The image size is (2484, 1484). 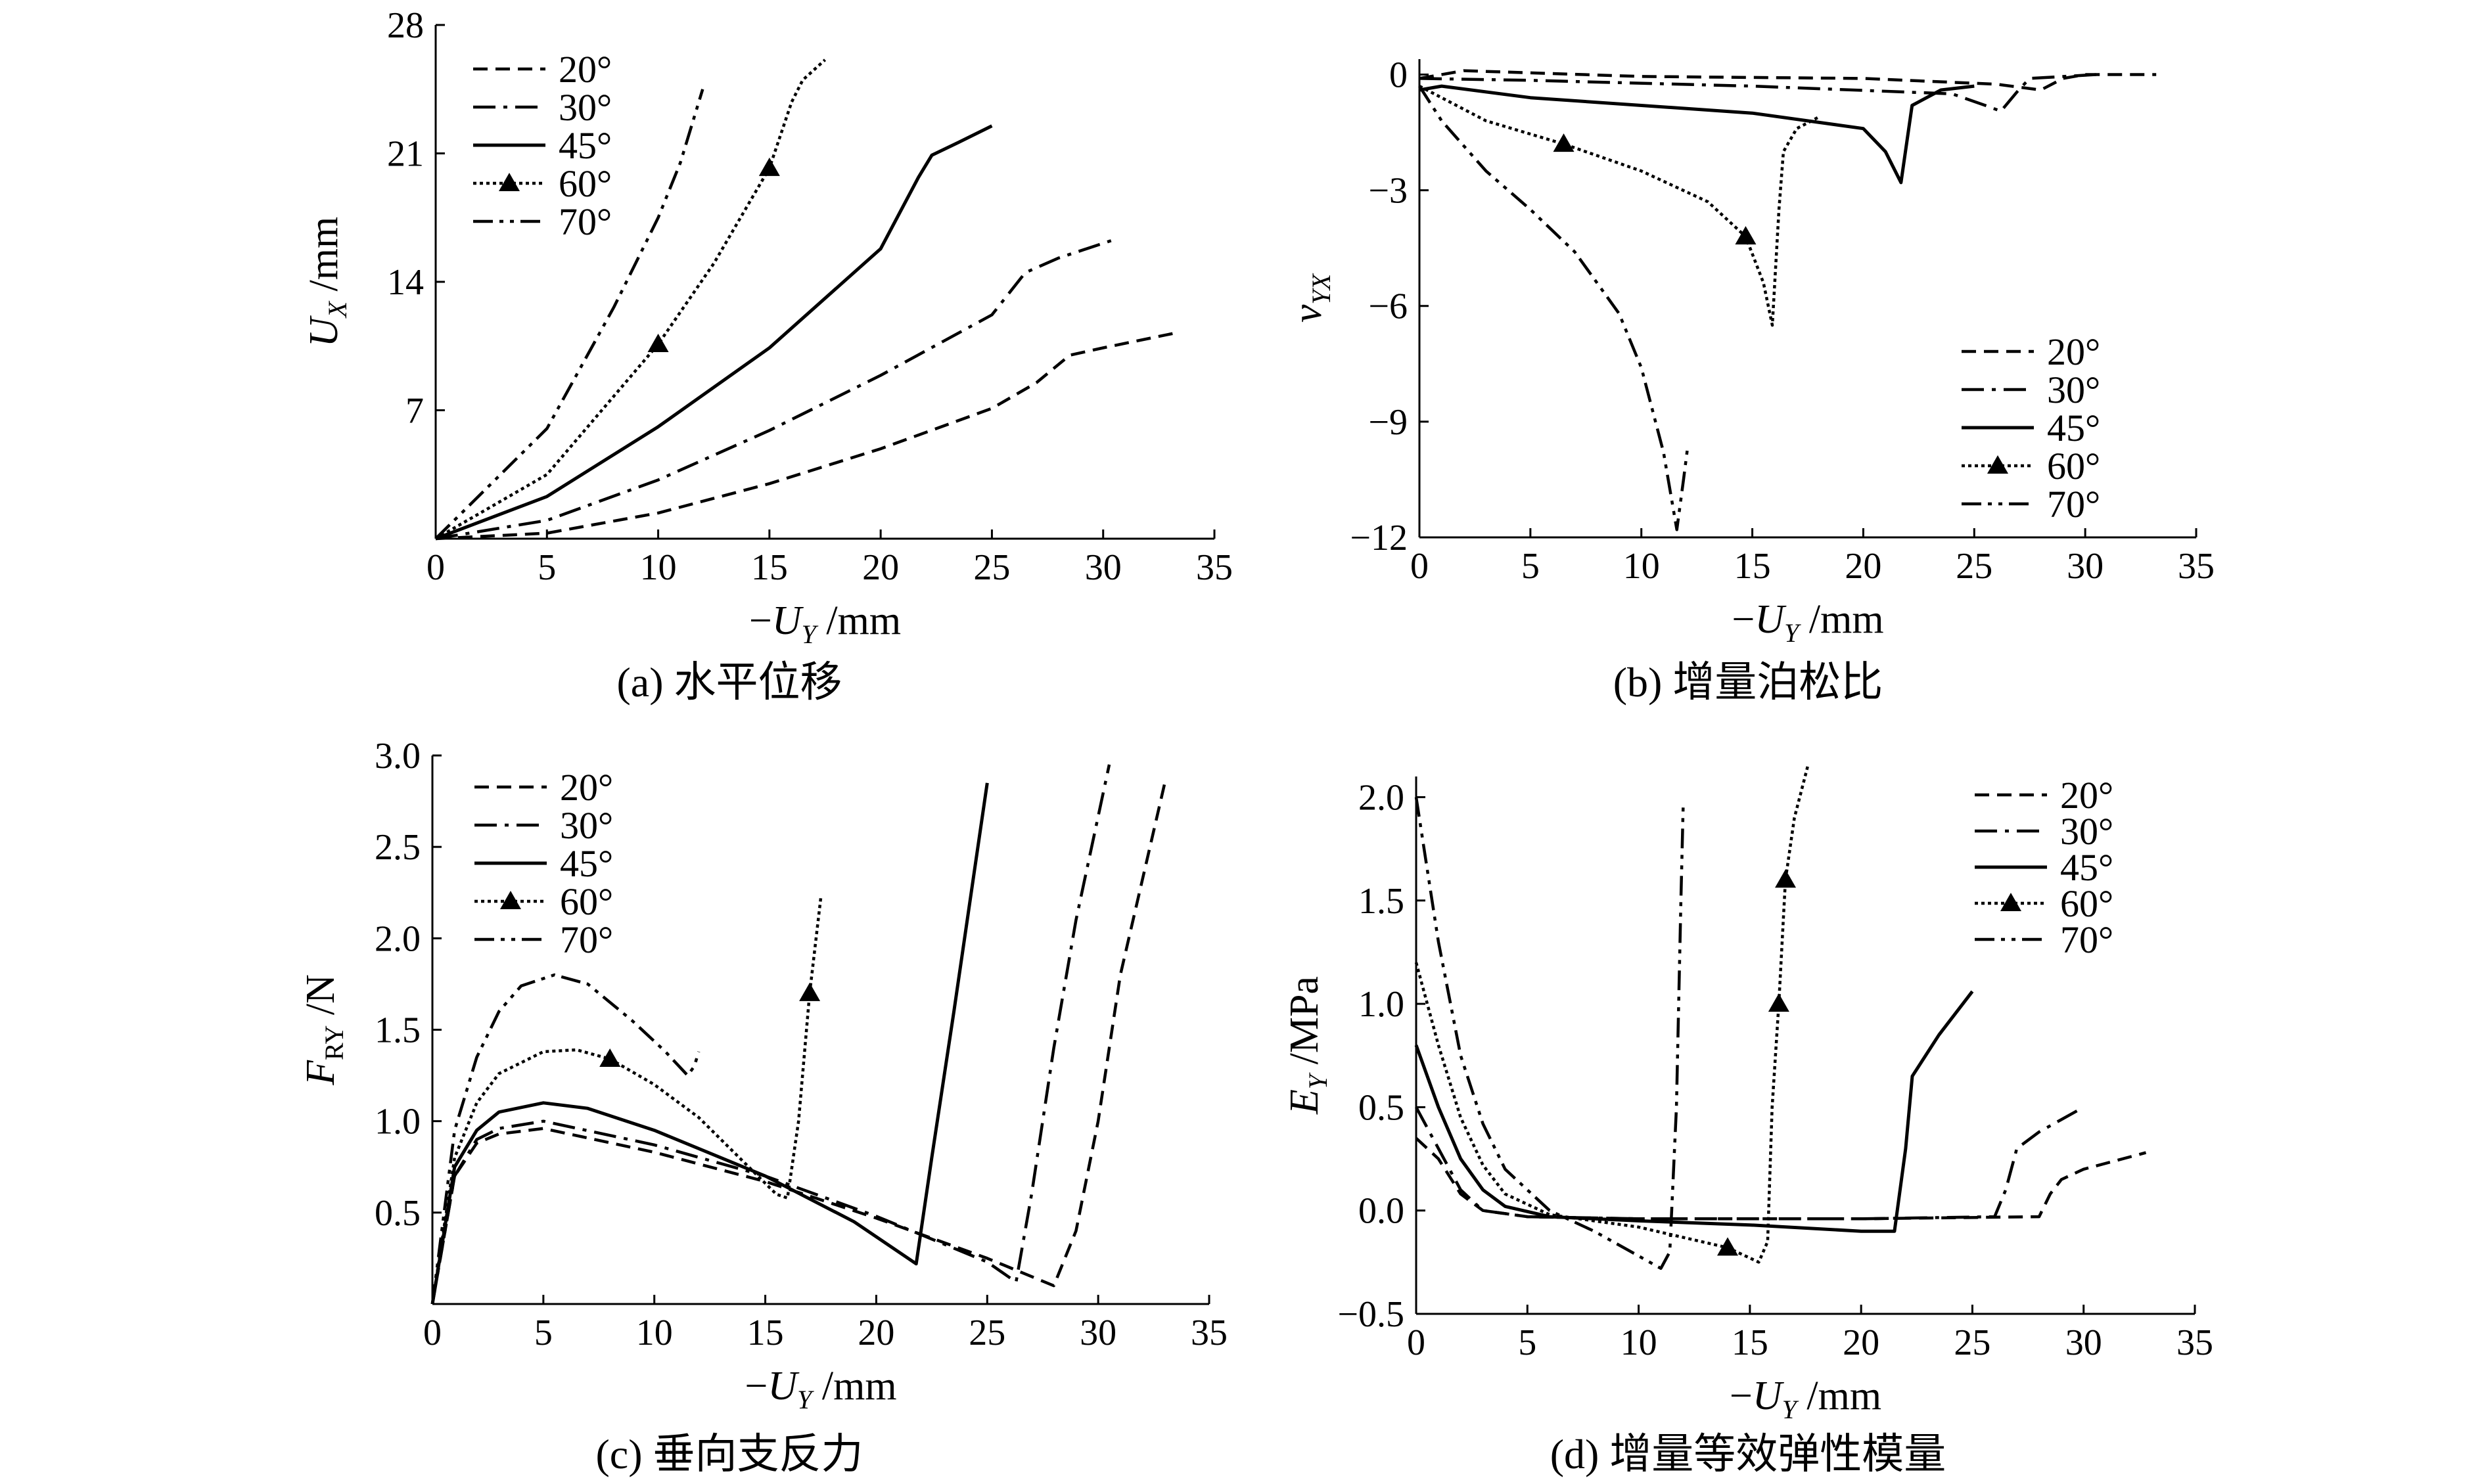 What do you see at coordinates (405, 154) in the screenshot?
I see `y-tick-label: 21` at bounding box center [405, 154].